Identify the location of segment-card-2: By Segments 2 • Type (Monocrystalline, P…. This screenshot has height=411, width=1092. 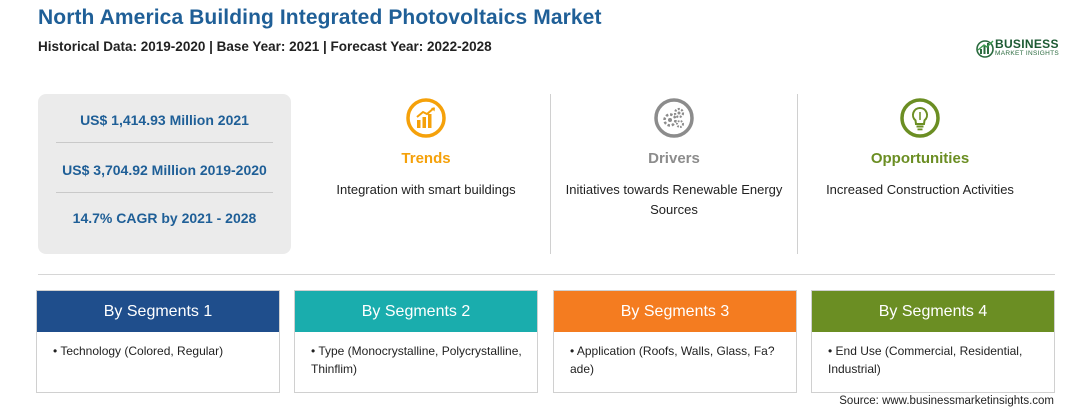
(416, 341).